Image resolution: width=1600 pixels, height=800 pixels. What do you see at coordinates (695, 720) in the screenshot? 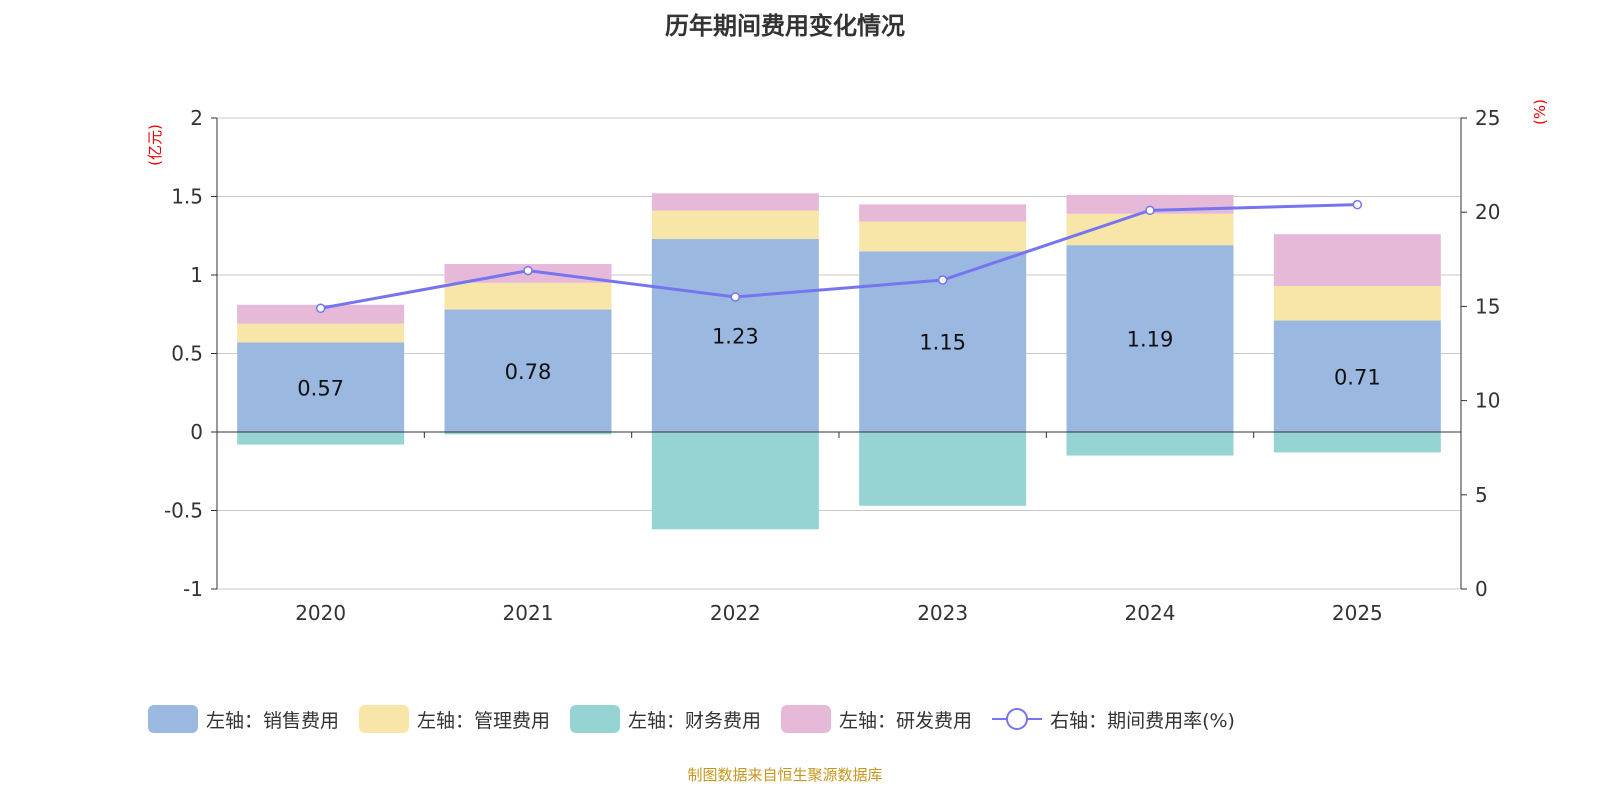
I see `legend-label: 左轴：财务费用` at bounding box center [695, 720].